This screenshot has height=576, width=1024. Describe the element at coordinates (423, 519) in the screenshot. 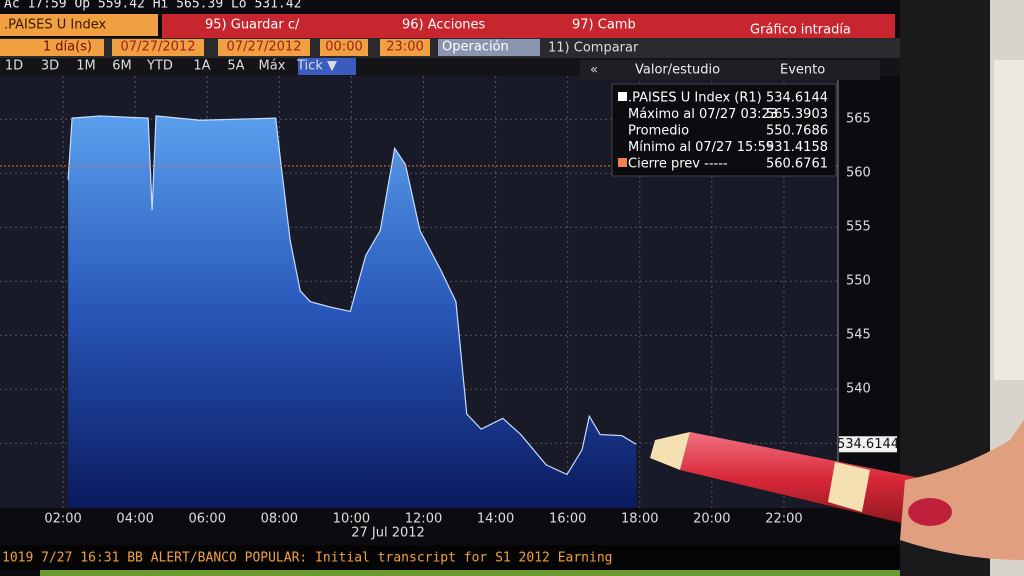

I see `x-tick-label: 12:00` at that location.